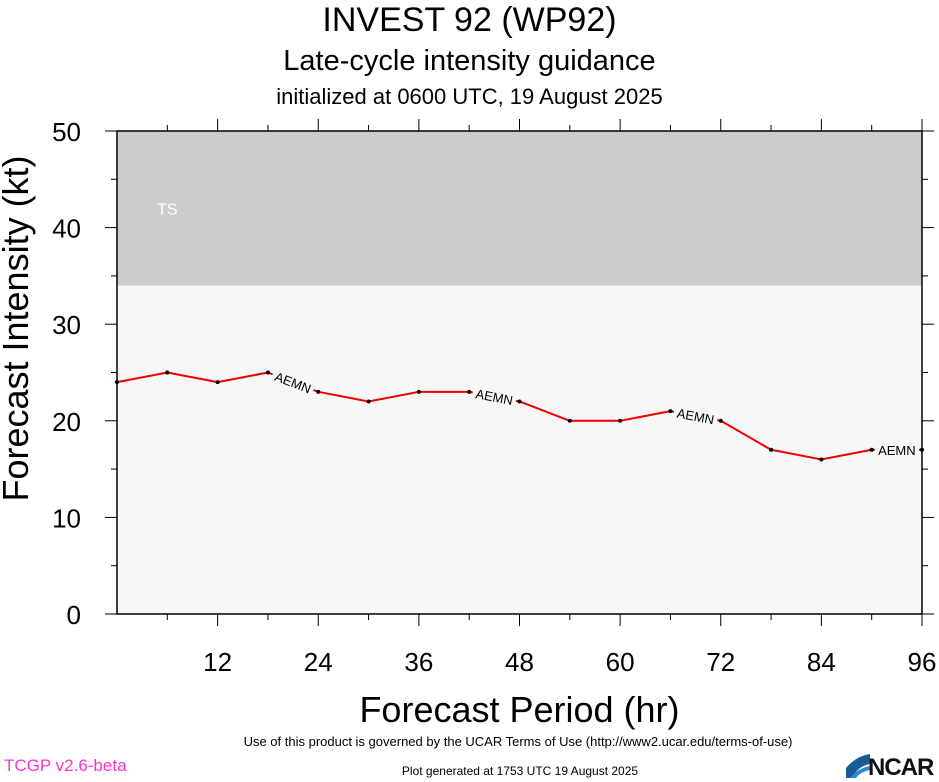 The height and width of the screenshot is (782, 939). Describe the element at coordinates (66, 132) in the screenshot. I see `y-tick-label: 50` at that location.